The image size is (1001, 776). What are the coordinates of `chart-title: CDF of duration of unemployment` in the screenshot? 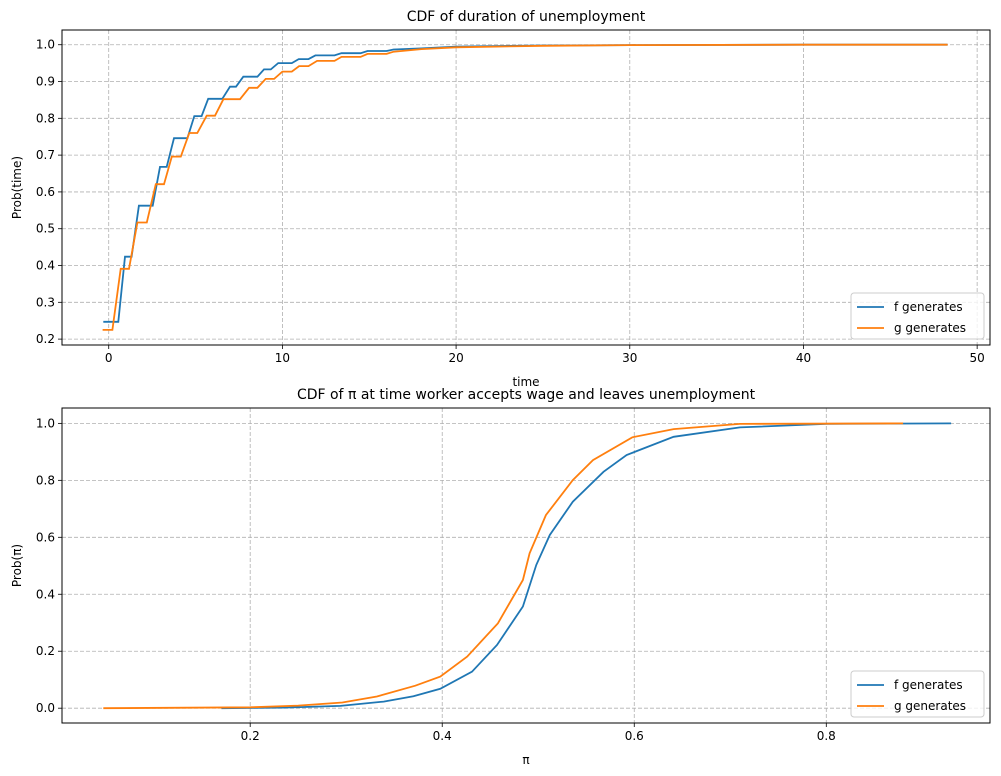 It's located at (526, 17).